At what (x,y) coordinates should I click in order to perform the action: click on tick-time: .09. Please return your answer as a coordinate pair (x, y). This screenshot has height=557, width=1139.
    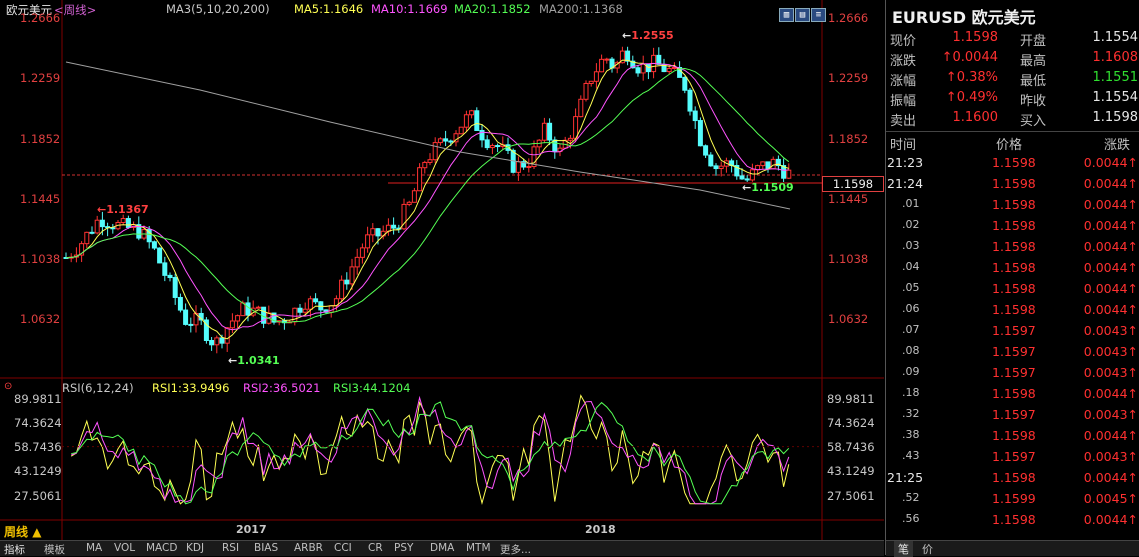
    Looking at the image, I should click on (911, 371).